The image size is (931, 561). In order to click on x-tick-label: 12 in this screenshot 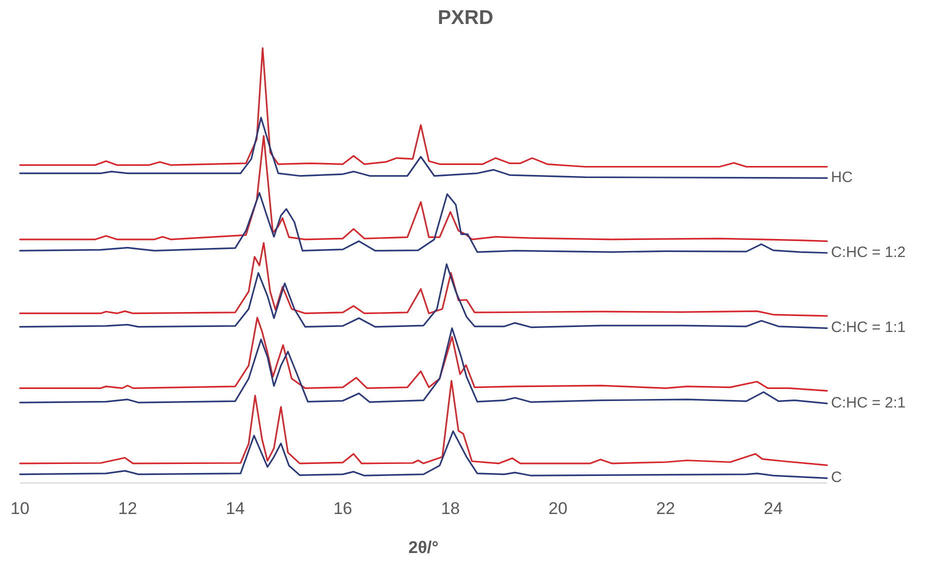, I will do `click(128, 508)`.